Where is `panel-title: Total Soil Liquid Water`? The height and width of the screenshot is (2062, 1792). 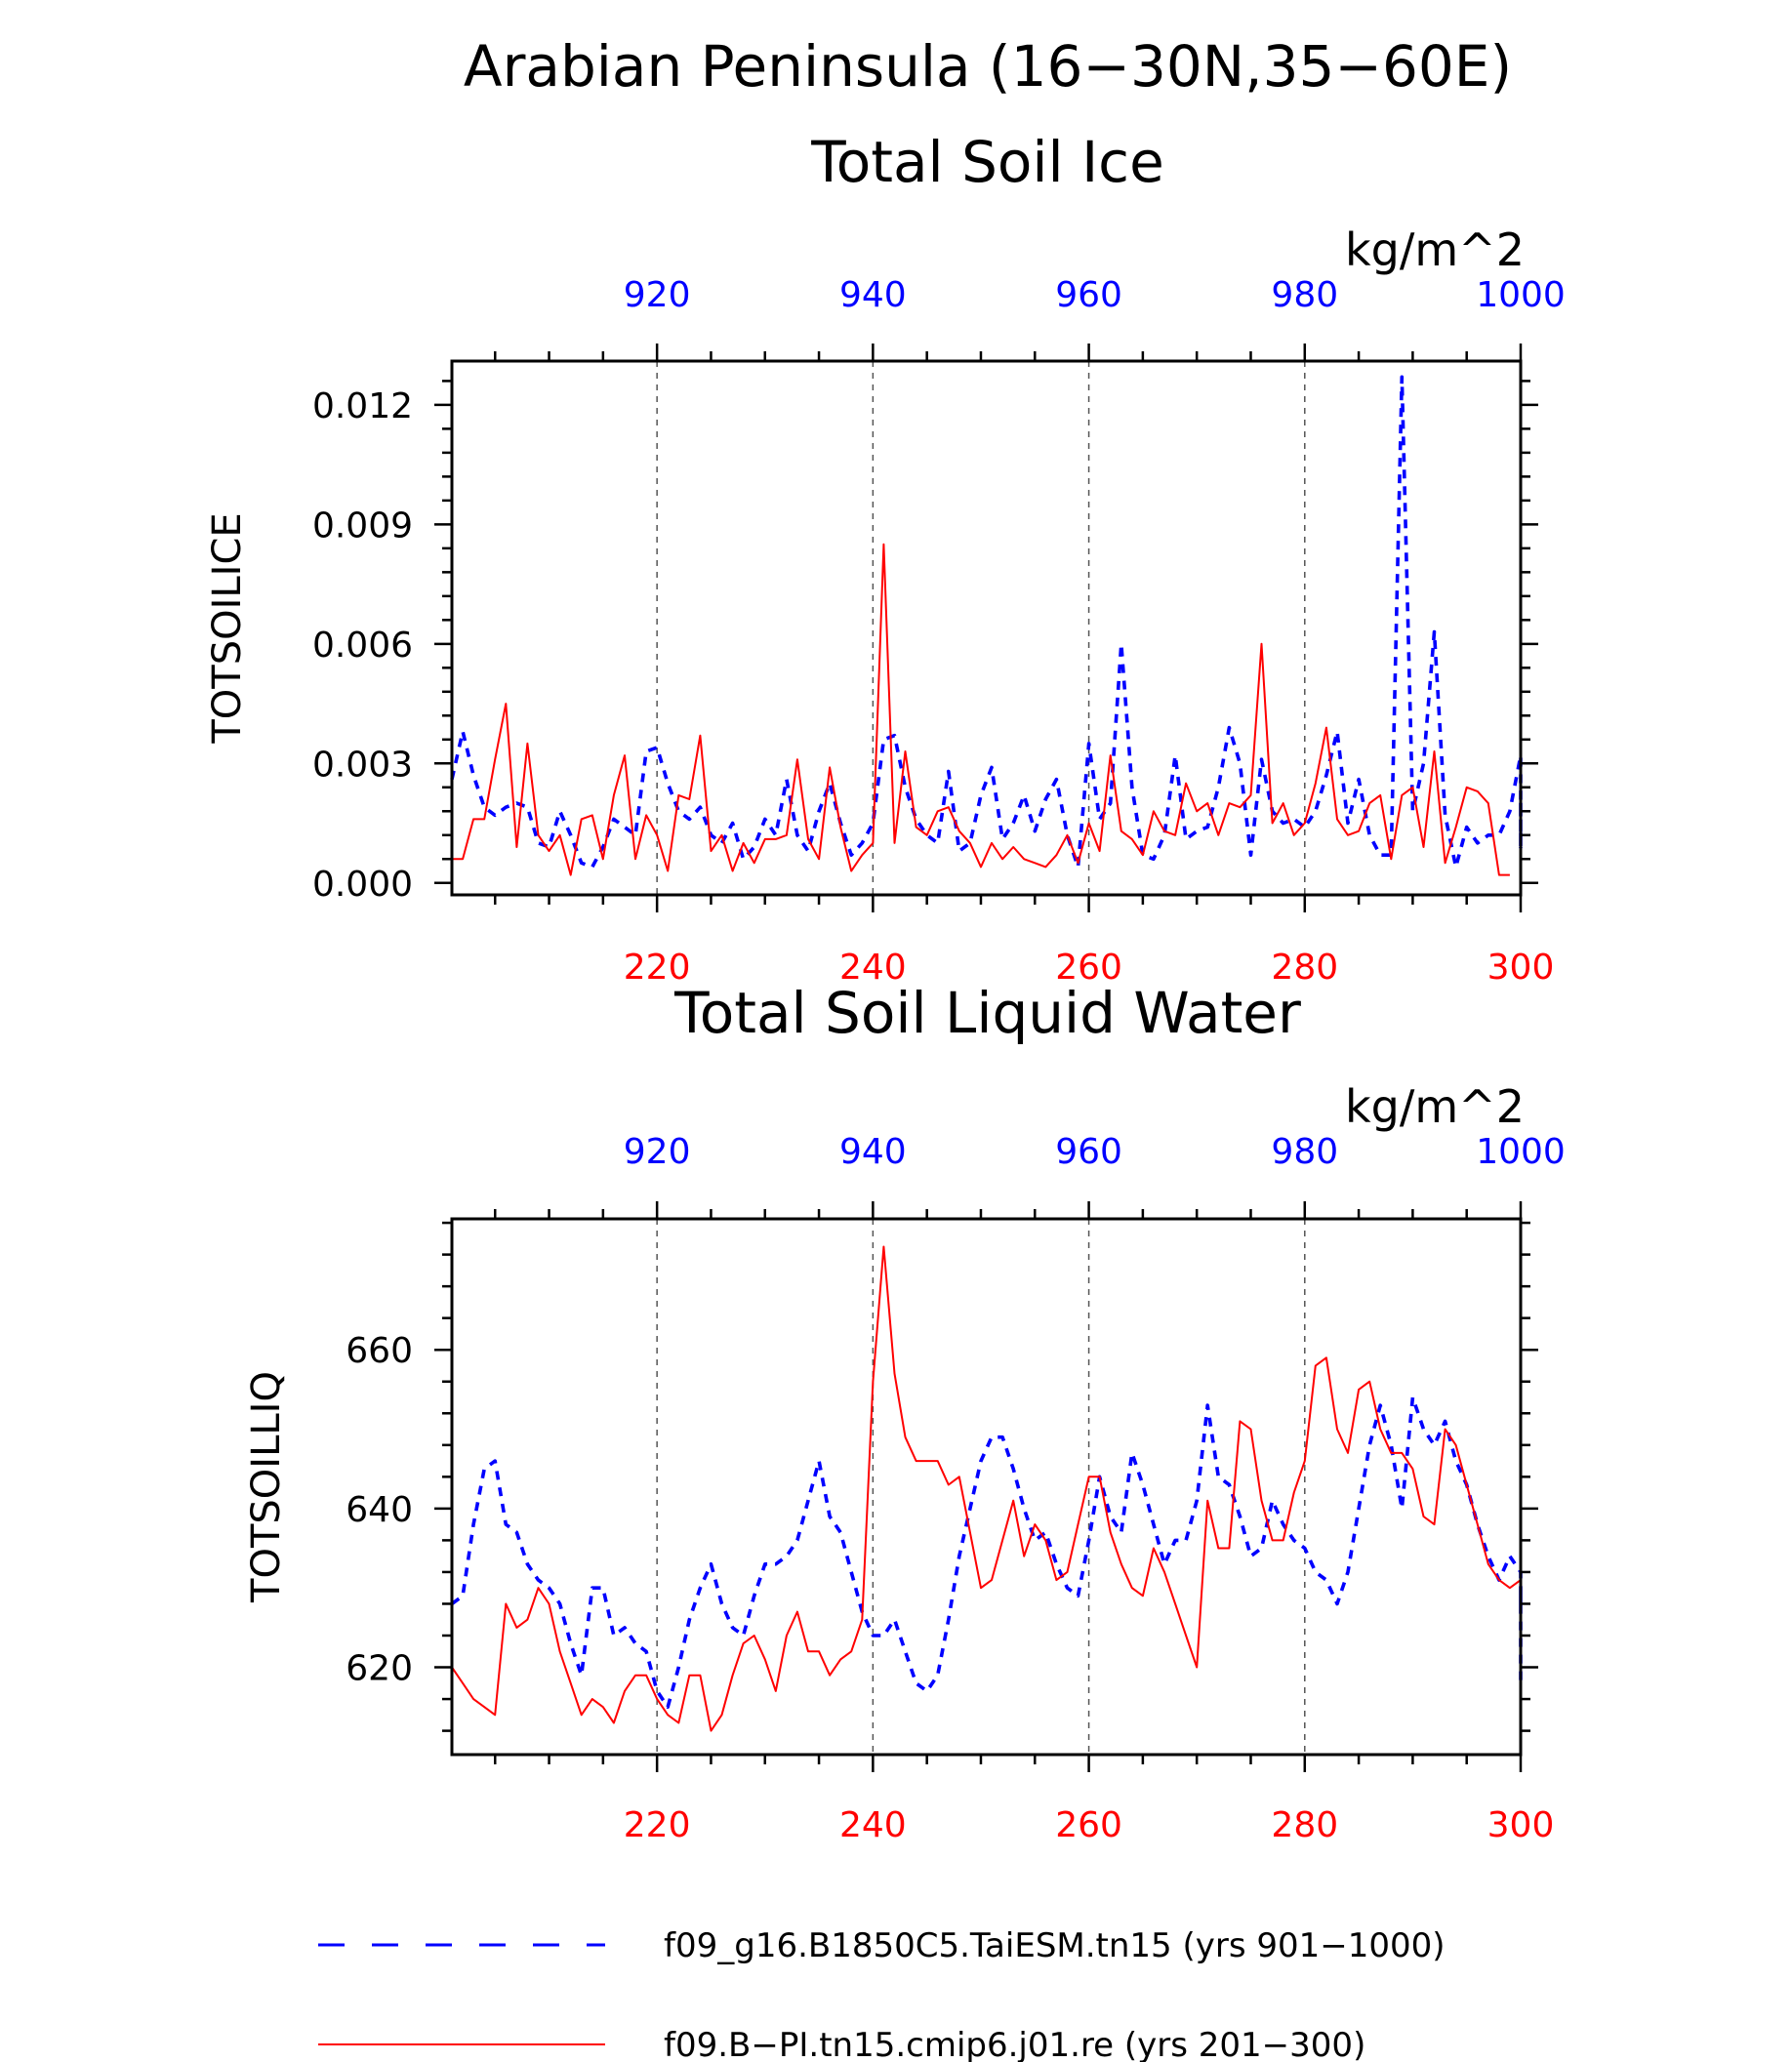
panel-title: Total Soil Liquid Water is located at coordinates (987, 1013).